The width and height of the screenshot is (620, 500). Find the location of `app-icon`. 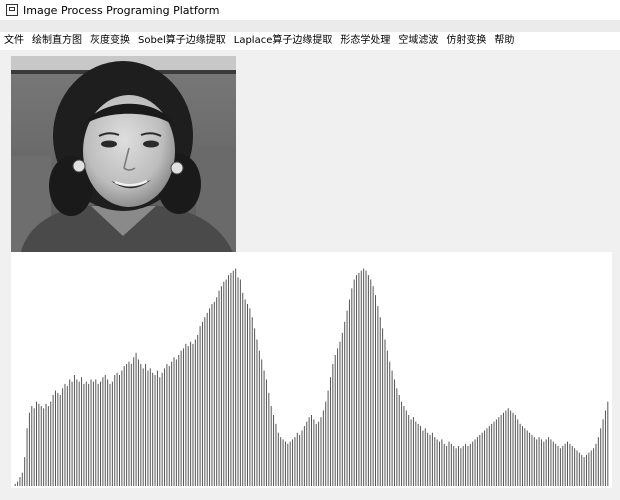

app-icon is located at coordinates (12, 10).